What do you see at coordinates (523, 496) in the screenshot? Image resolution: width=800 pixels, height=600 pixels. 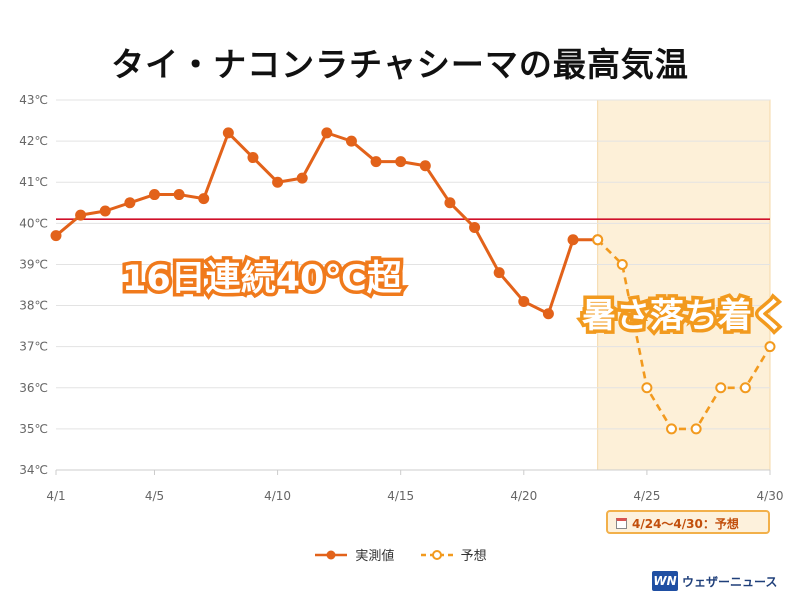 I see `x-tick-label: 4/20` at bounding box center [523, 496].